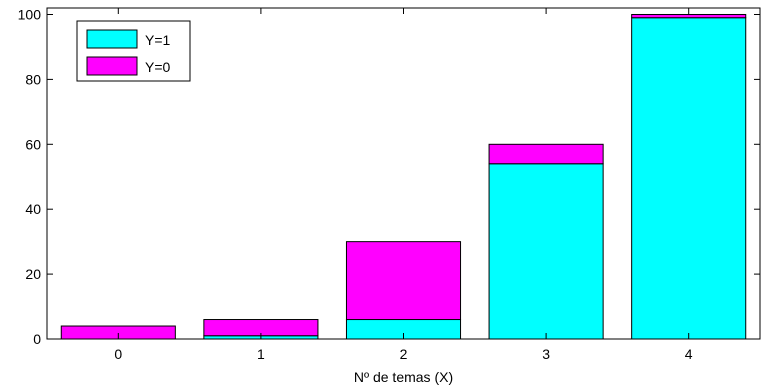 The image size is (767, 387). What do you see at coordinates (546, 354) in the screenshot?
I see `x-tick-label-3: 3` at bounding box center [546, 354].